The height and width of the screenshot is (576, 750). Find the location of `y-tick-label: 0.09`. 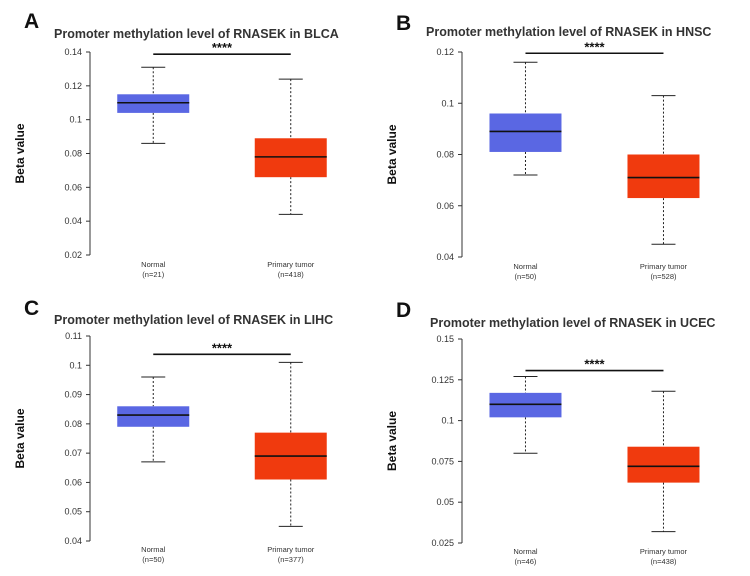

y-tick-label: 0.09 is located at coordinates (73, 395).